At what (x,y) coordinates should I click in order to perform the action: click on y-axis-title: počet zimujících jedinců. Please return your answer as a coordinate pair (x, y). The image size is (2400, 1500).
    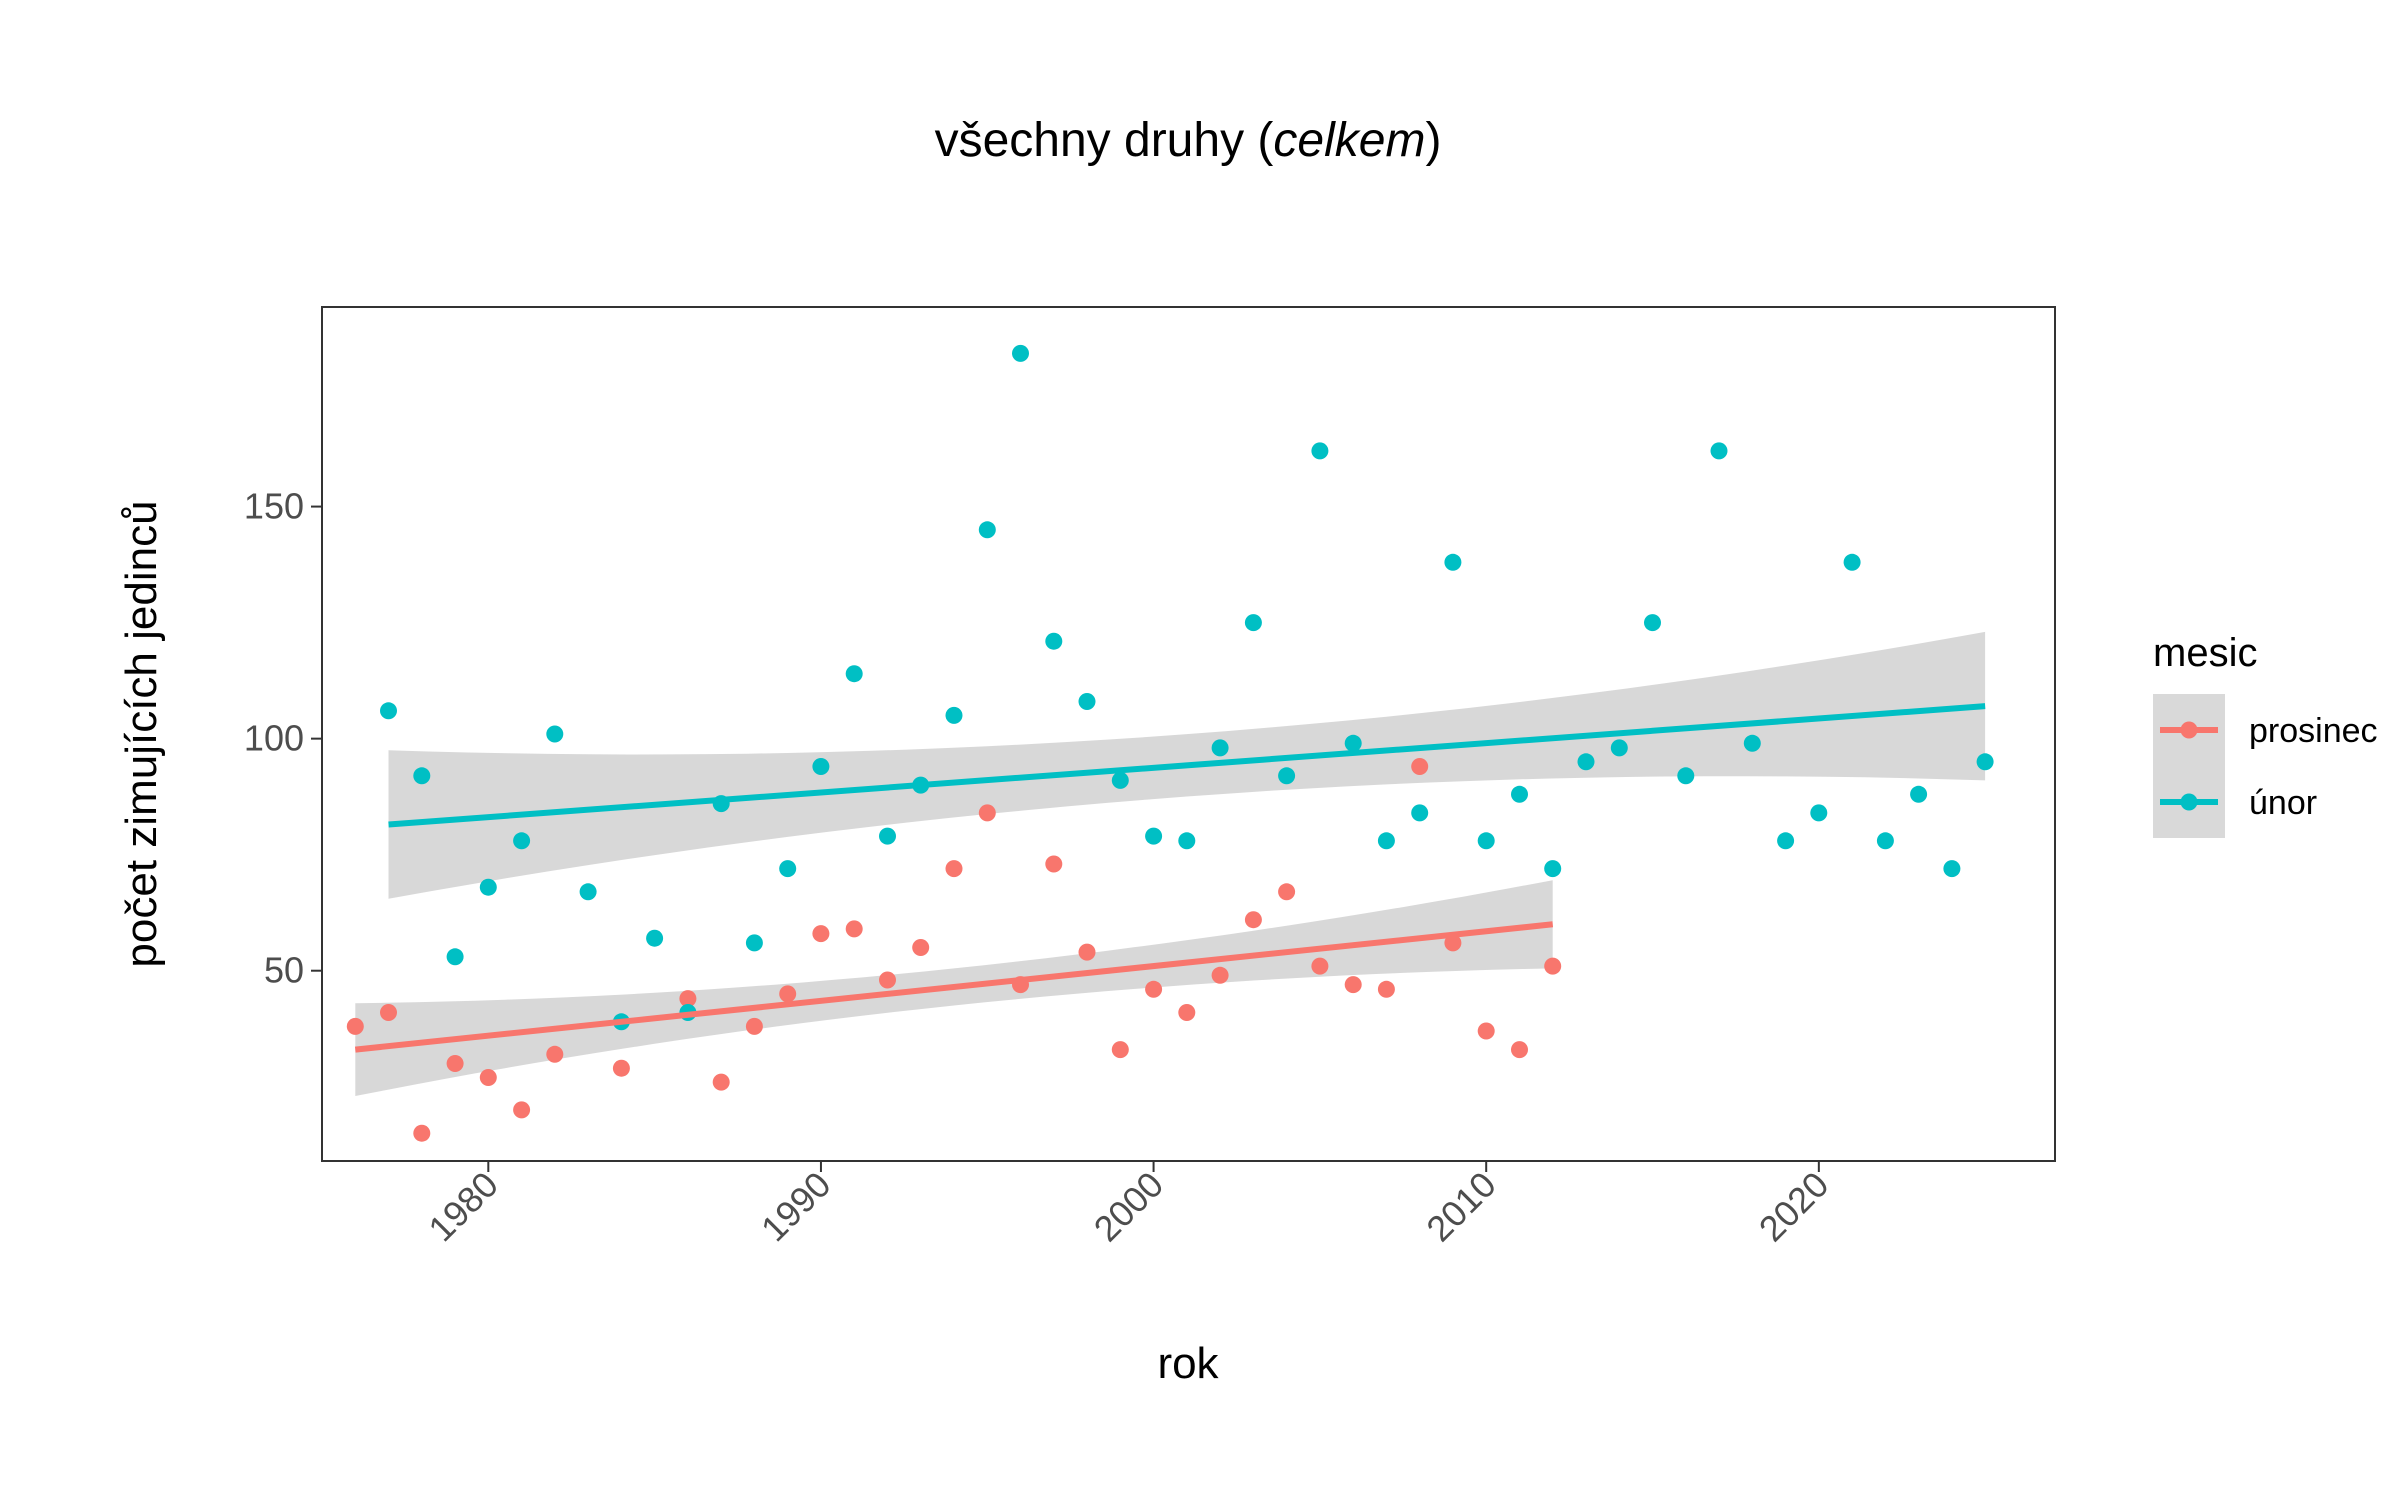
    Looking at the image, I should click on (141, 733).